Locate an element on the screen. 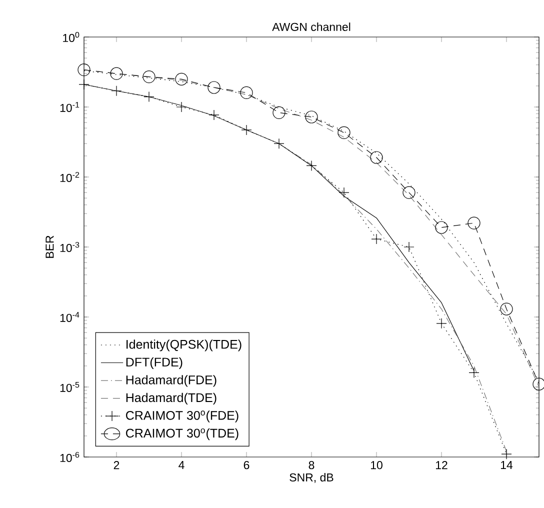  legend-label: Hadamard(TDE) is located at coordinates (171, 398).